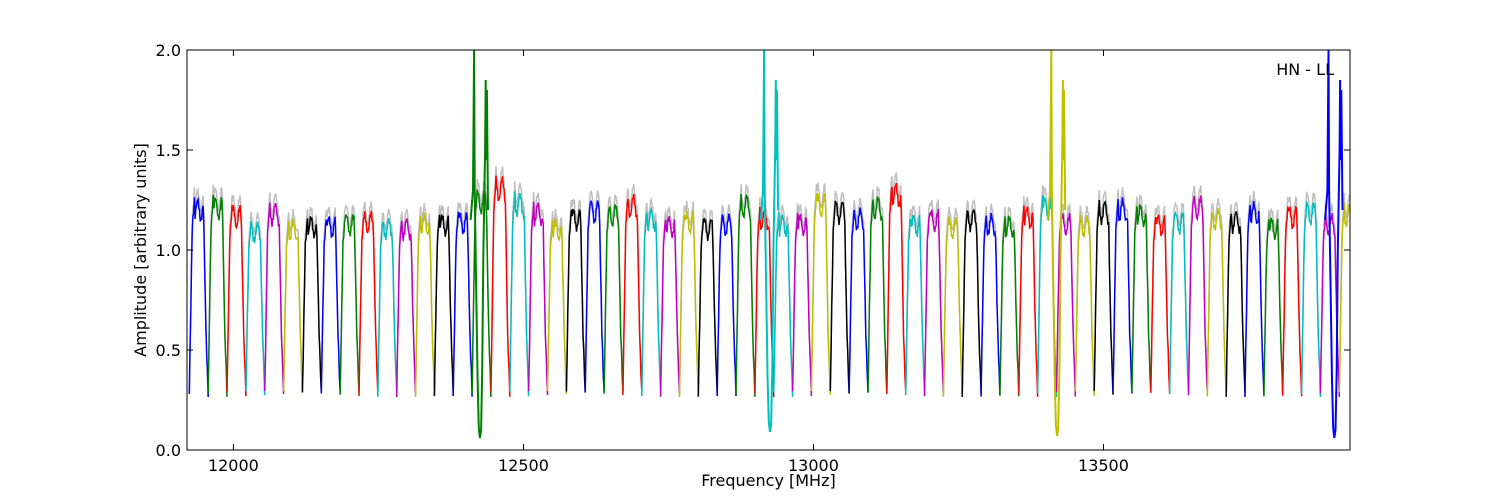 The width and height of the screenshot is (1500, 500). I want to click on y-tick-label: 0.5, so click(168, 350).